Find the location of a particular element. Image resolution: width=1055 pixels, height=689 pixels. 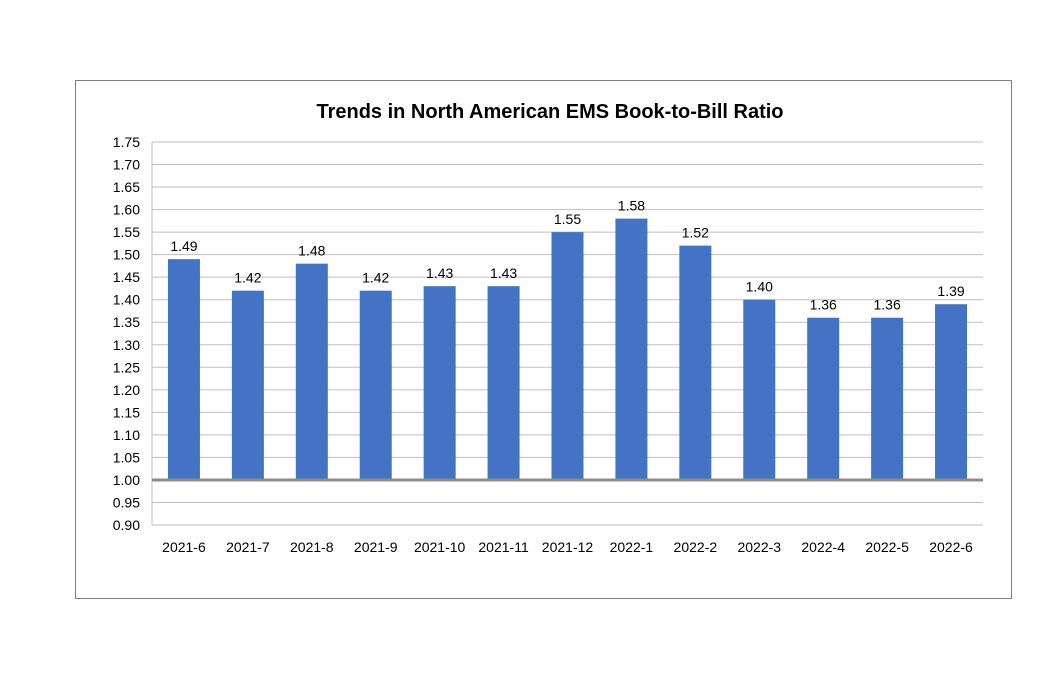

y-tick-label: 1.05 is located at coordinates (126, 457).